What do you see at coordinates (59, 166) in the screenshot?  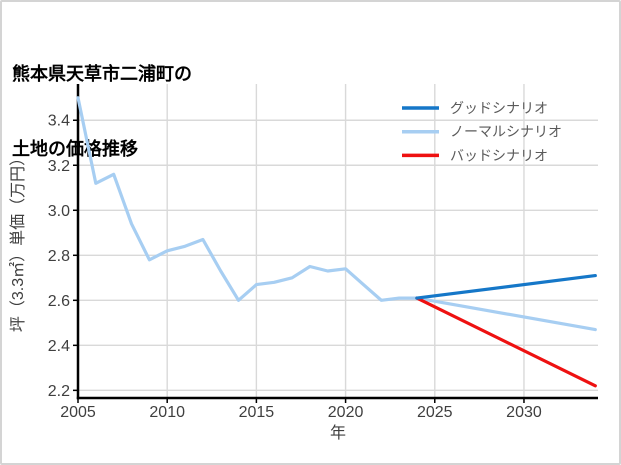 I see `y-tick-label: 3.2` at bounding box center [59, 166].